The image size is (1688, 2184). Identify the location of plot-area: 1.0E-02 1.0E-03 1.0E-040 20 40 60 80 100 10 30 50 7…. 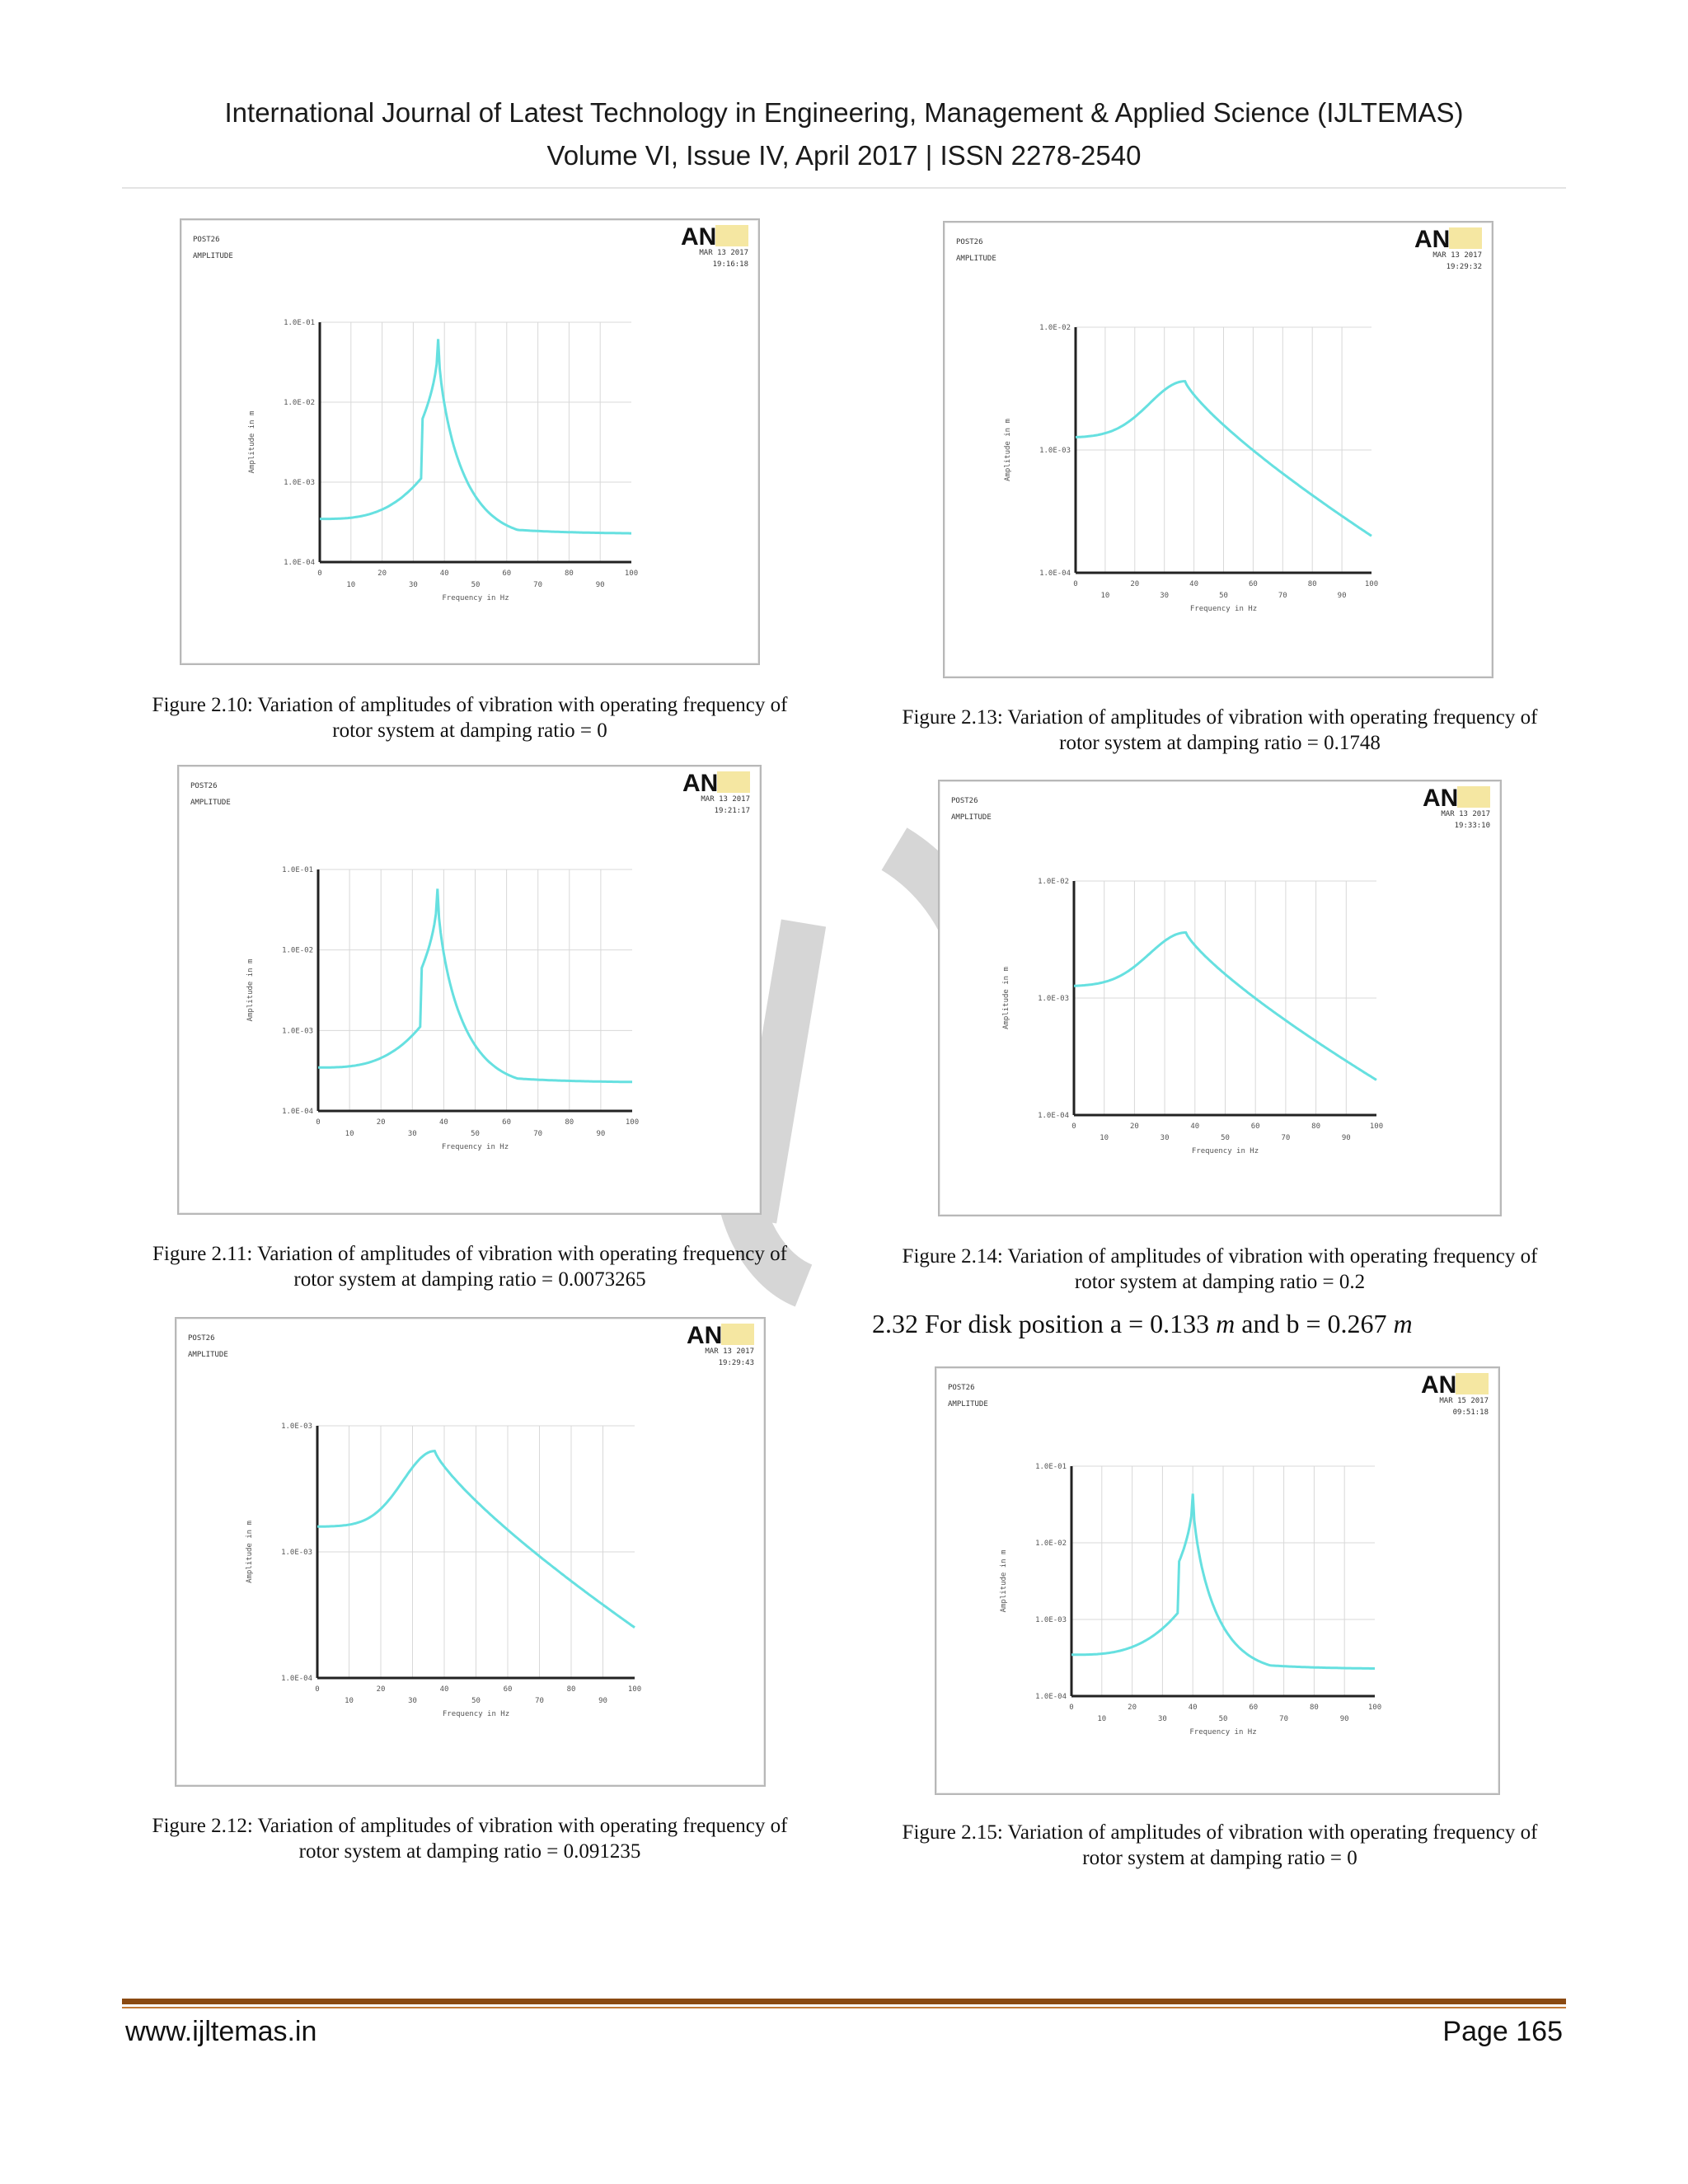
(1191, 468).